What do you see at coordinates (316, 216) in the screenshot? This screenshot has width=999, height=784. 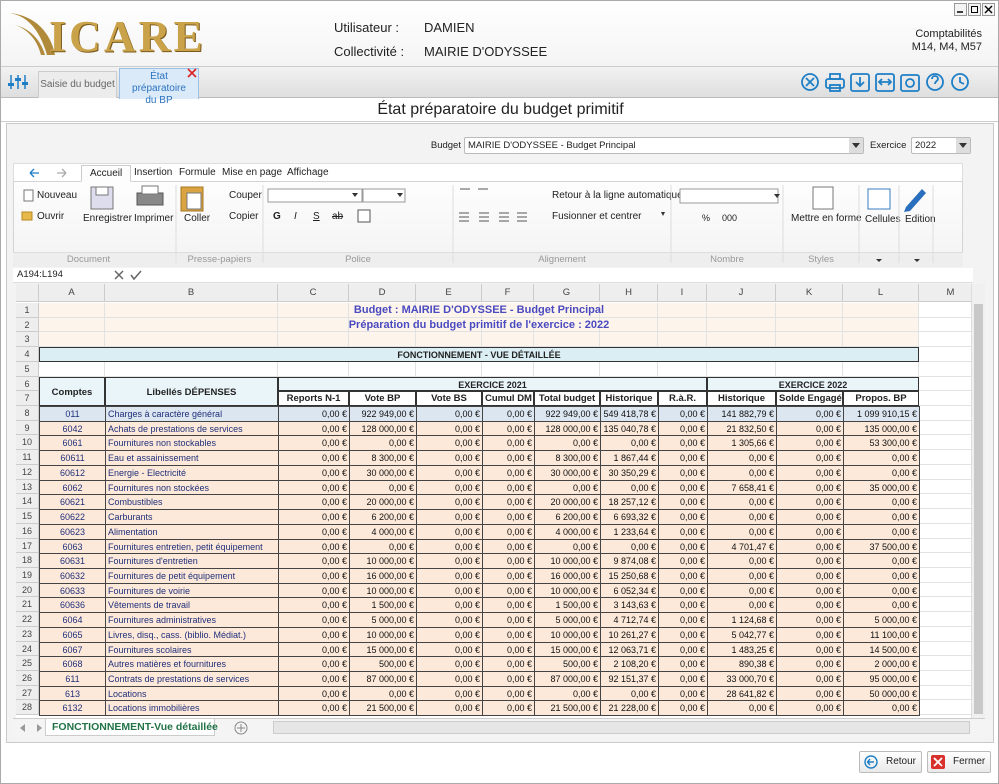 I see `ribbon-button: S` at bounding box center [316, 216].